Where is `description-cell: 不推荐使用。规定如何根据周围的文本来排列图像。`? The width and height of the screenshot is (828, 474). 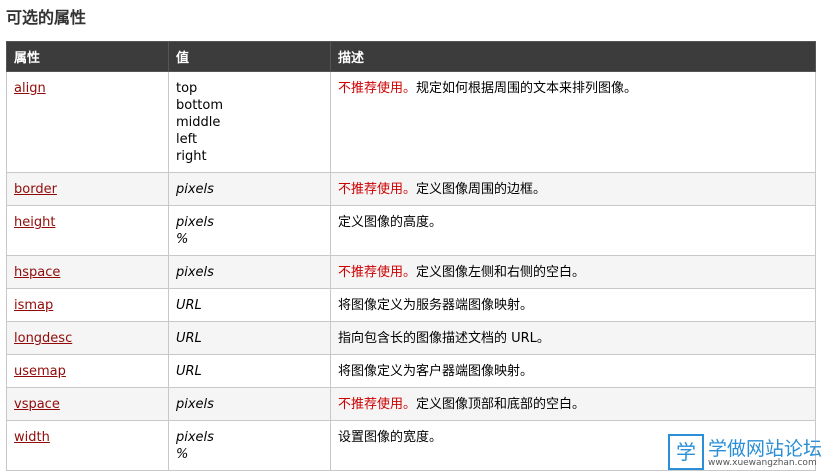 description-cell: 不推荐使用。规定如何根据周围的文本来排列图像。 is located at coordinates (573, 122).